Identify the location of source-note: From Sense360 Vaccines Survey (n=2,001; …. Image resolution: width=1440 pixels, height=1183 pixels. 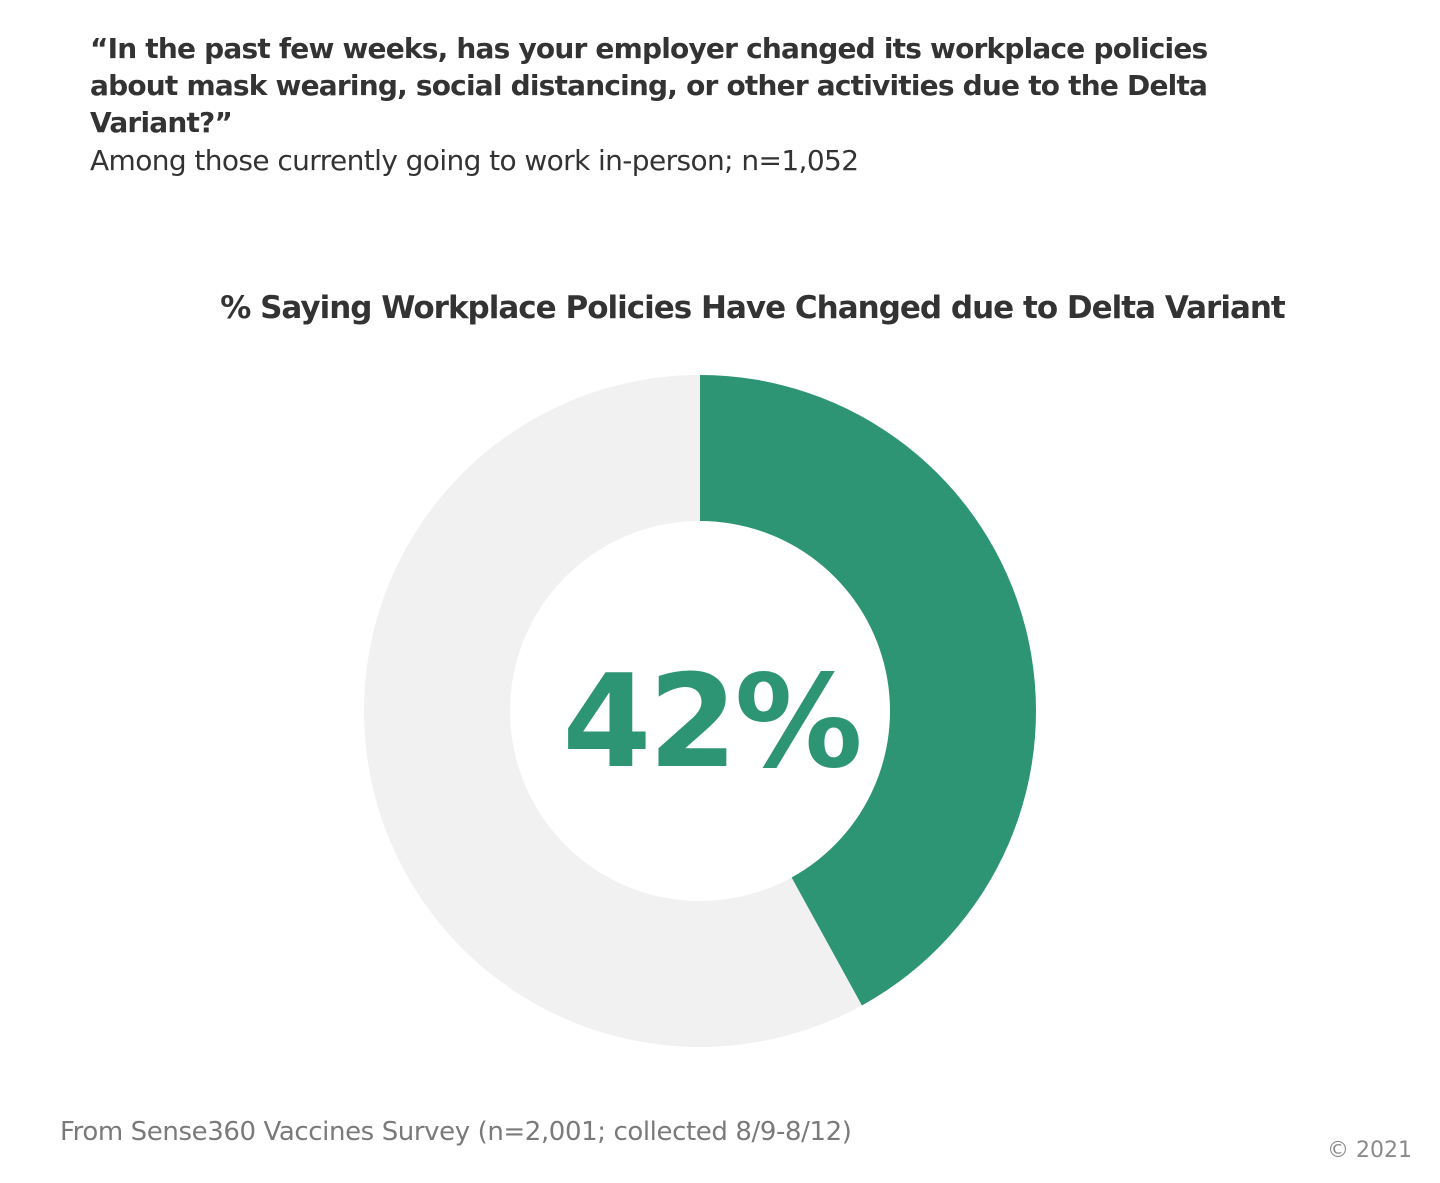
(456, 1132).